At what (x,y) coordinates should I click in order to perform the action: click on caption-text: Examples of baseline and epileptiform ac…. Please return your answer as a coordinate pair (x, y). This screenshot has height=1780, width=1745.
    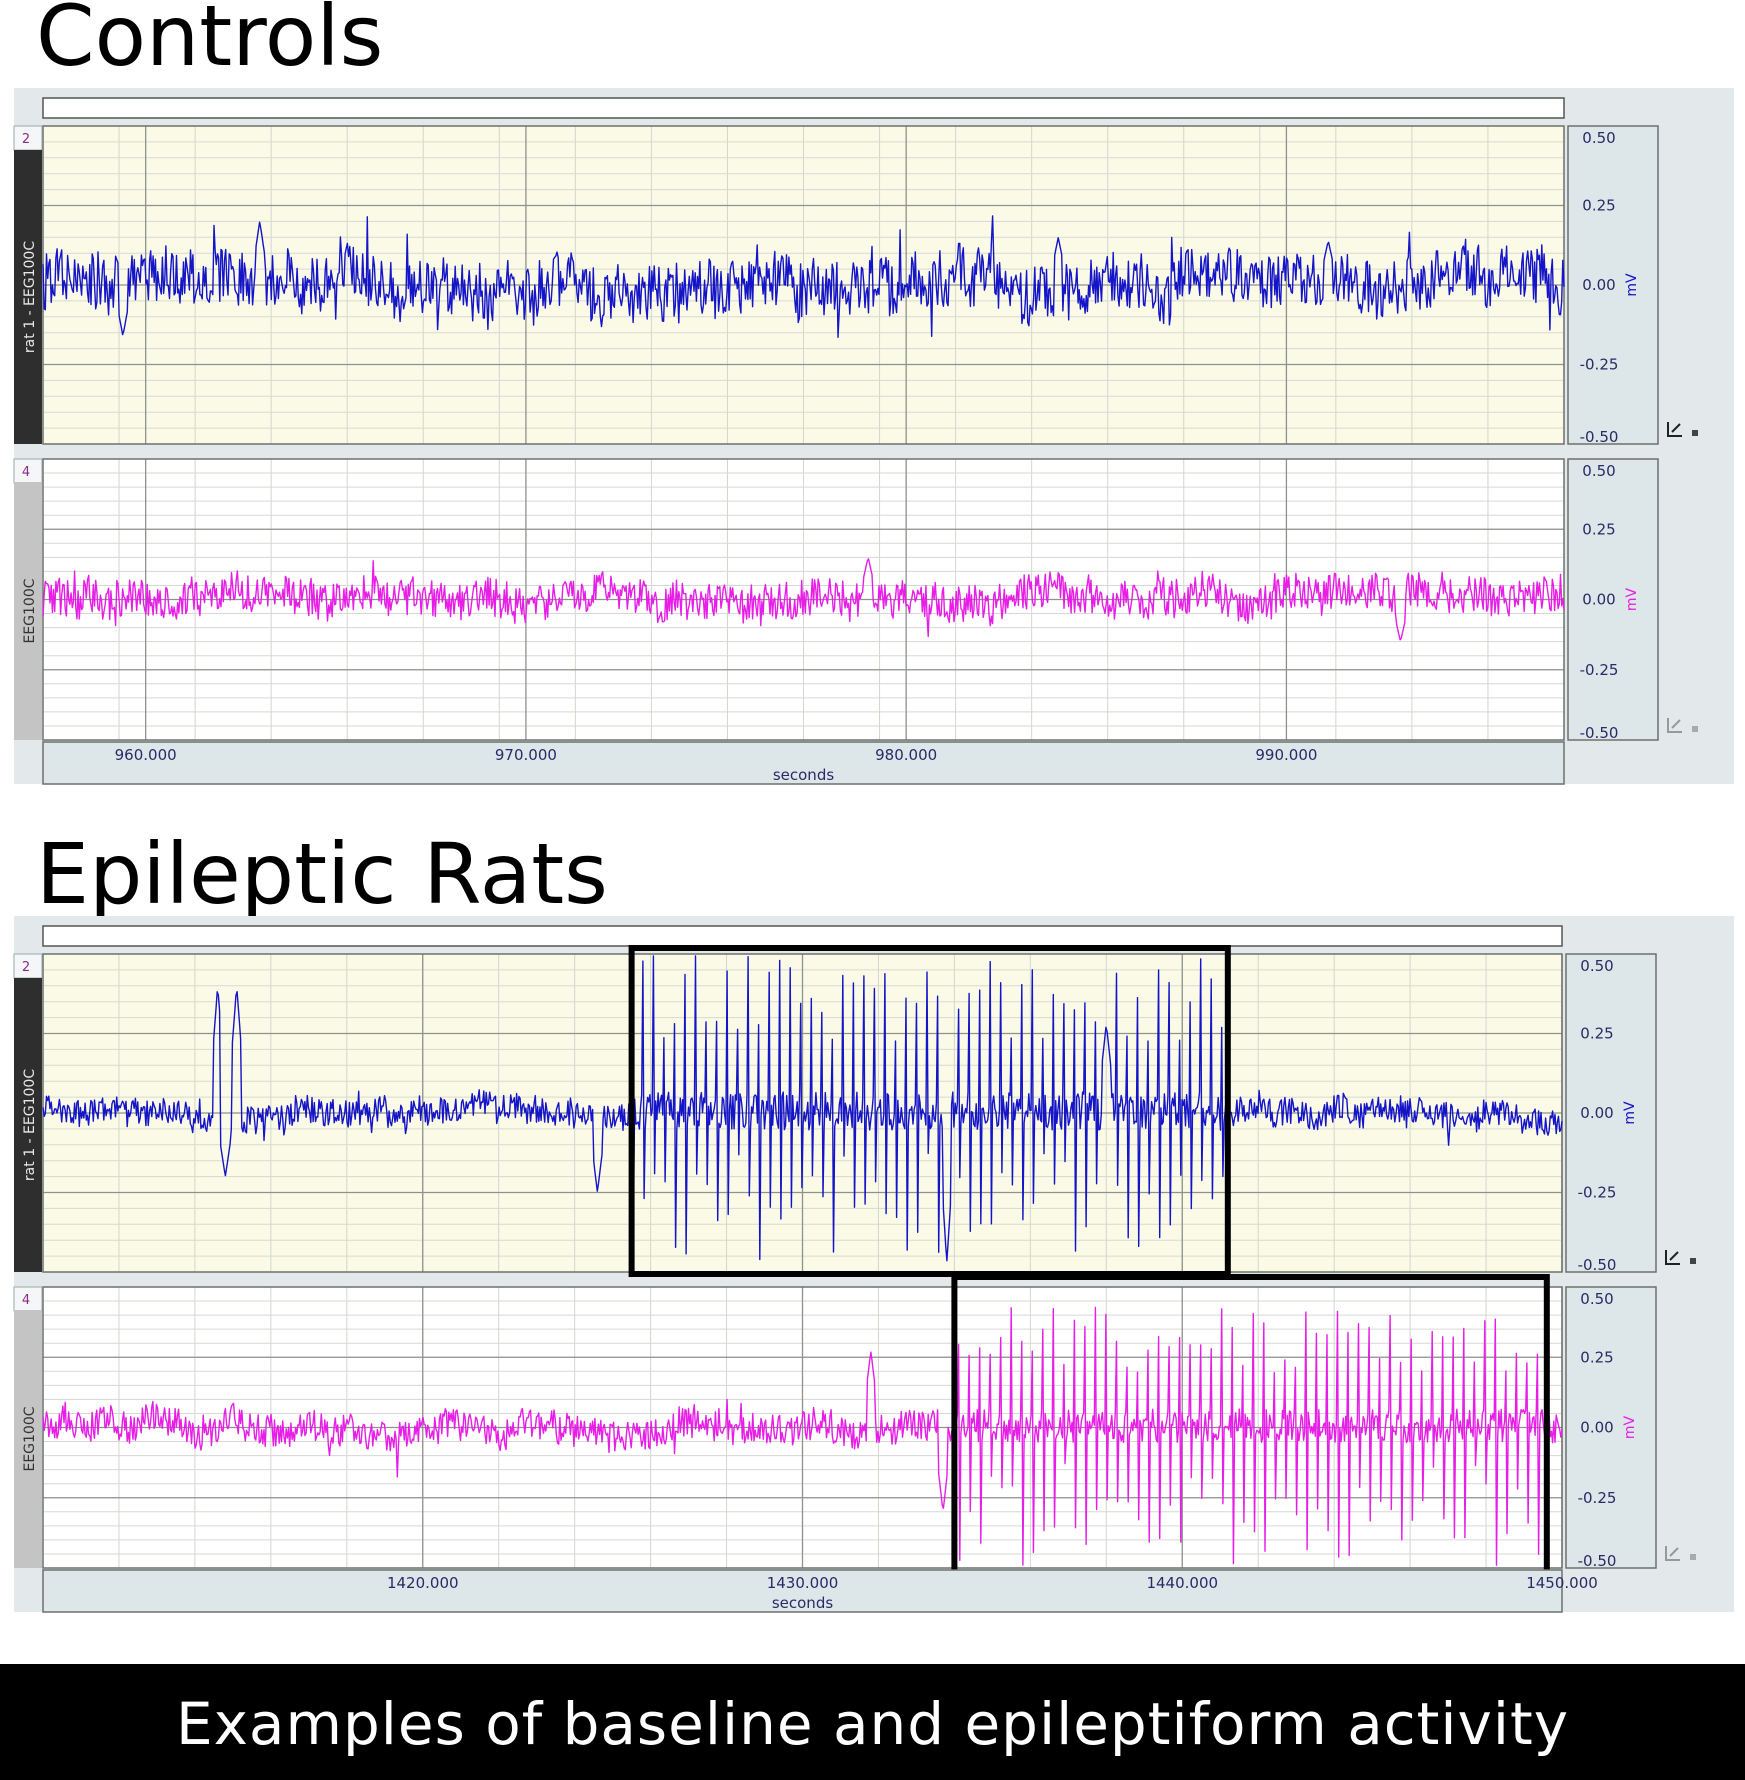
    Looking at the image, I should click on (872, 1724).